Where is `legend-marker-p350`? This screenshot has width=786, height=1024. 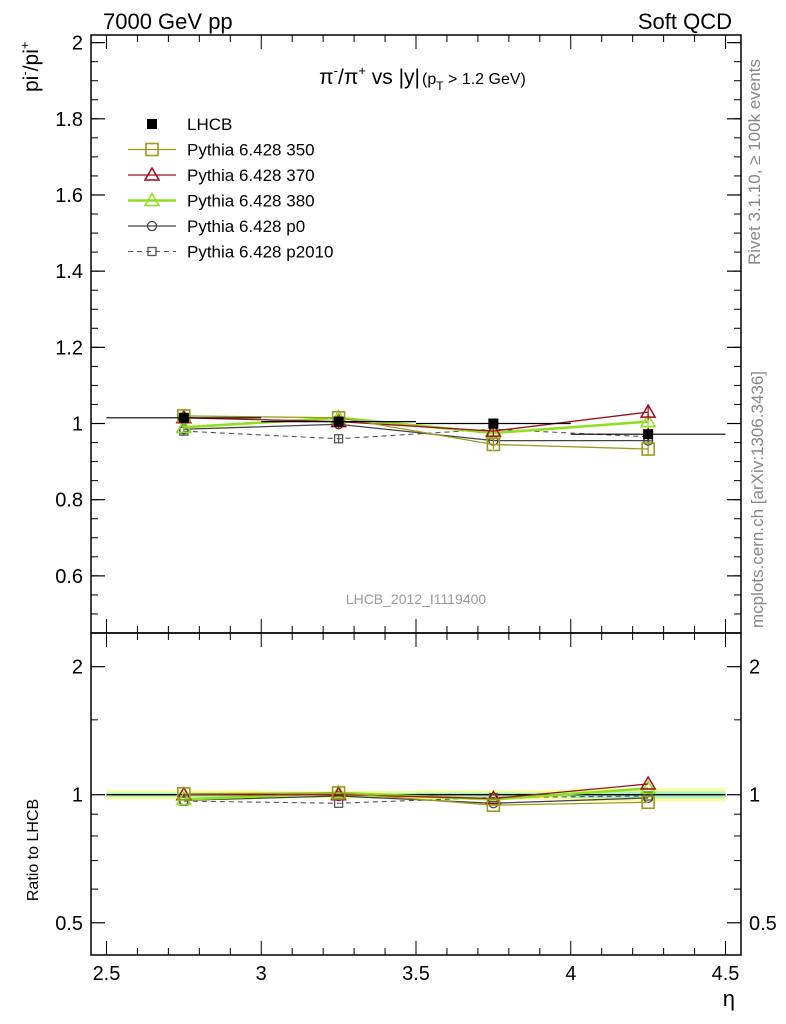
legend-marker-p350 is located at coordinates (152, 149).